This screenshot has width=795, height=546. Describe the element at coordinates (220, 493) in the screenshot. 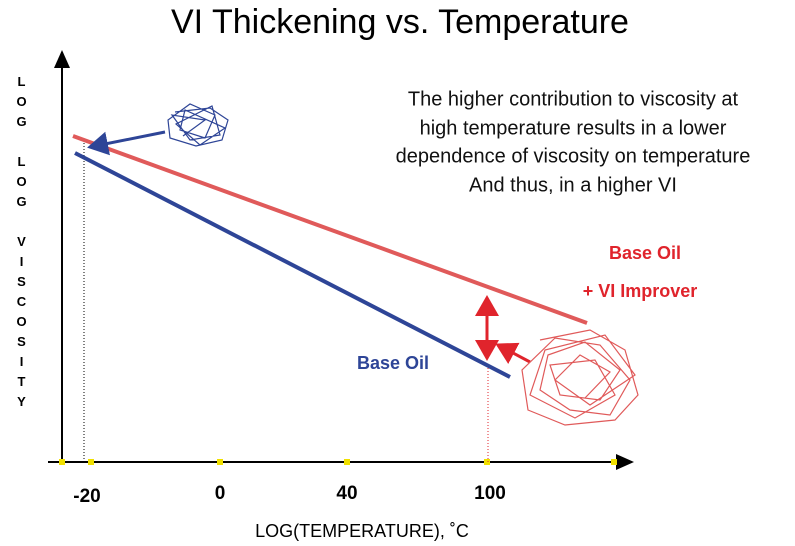

I see `x-tick-label: 0` at that location.